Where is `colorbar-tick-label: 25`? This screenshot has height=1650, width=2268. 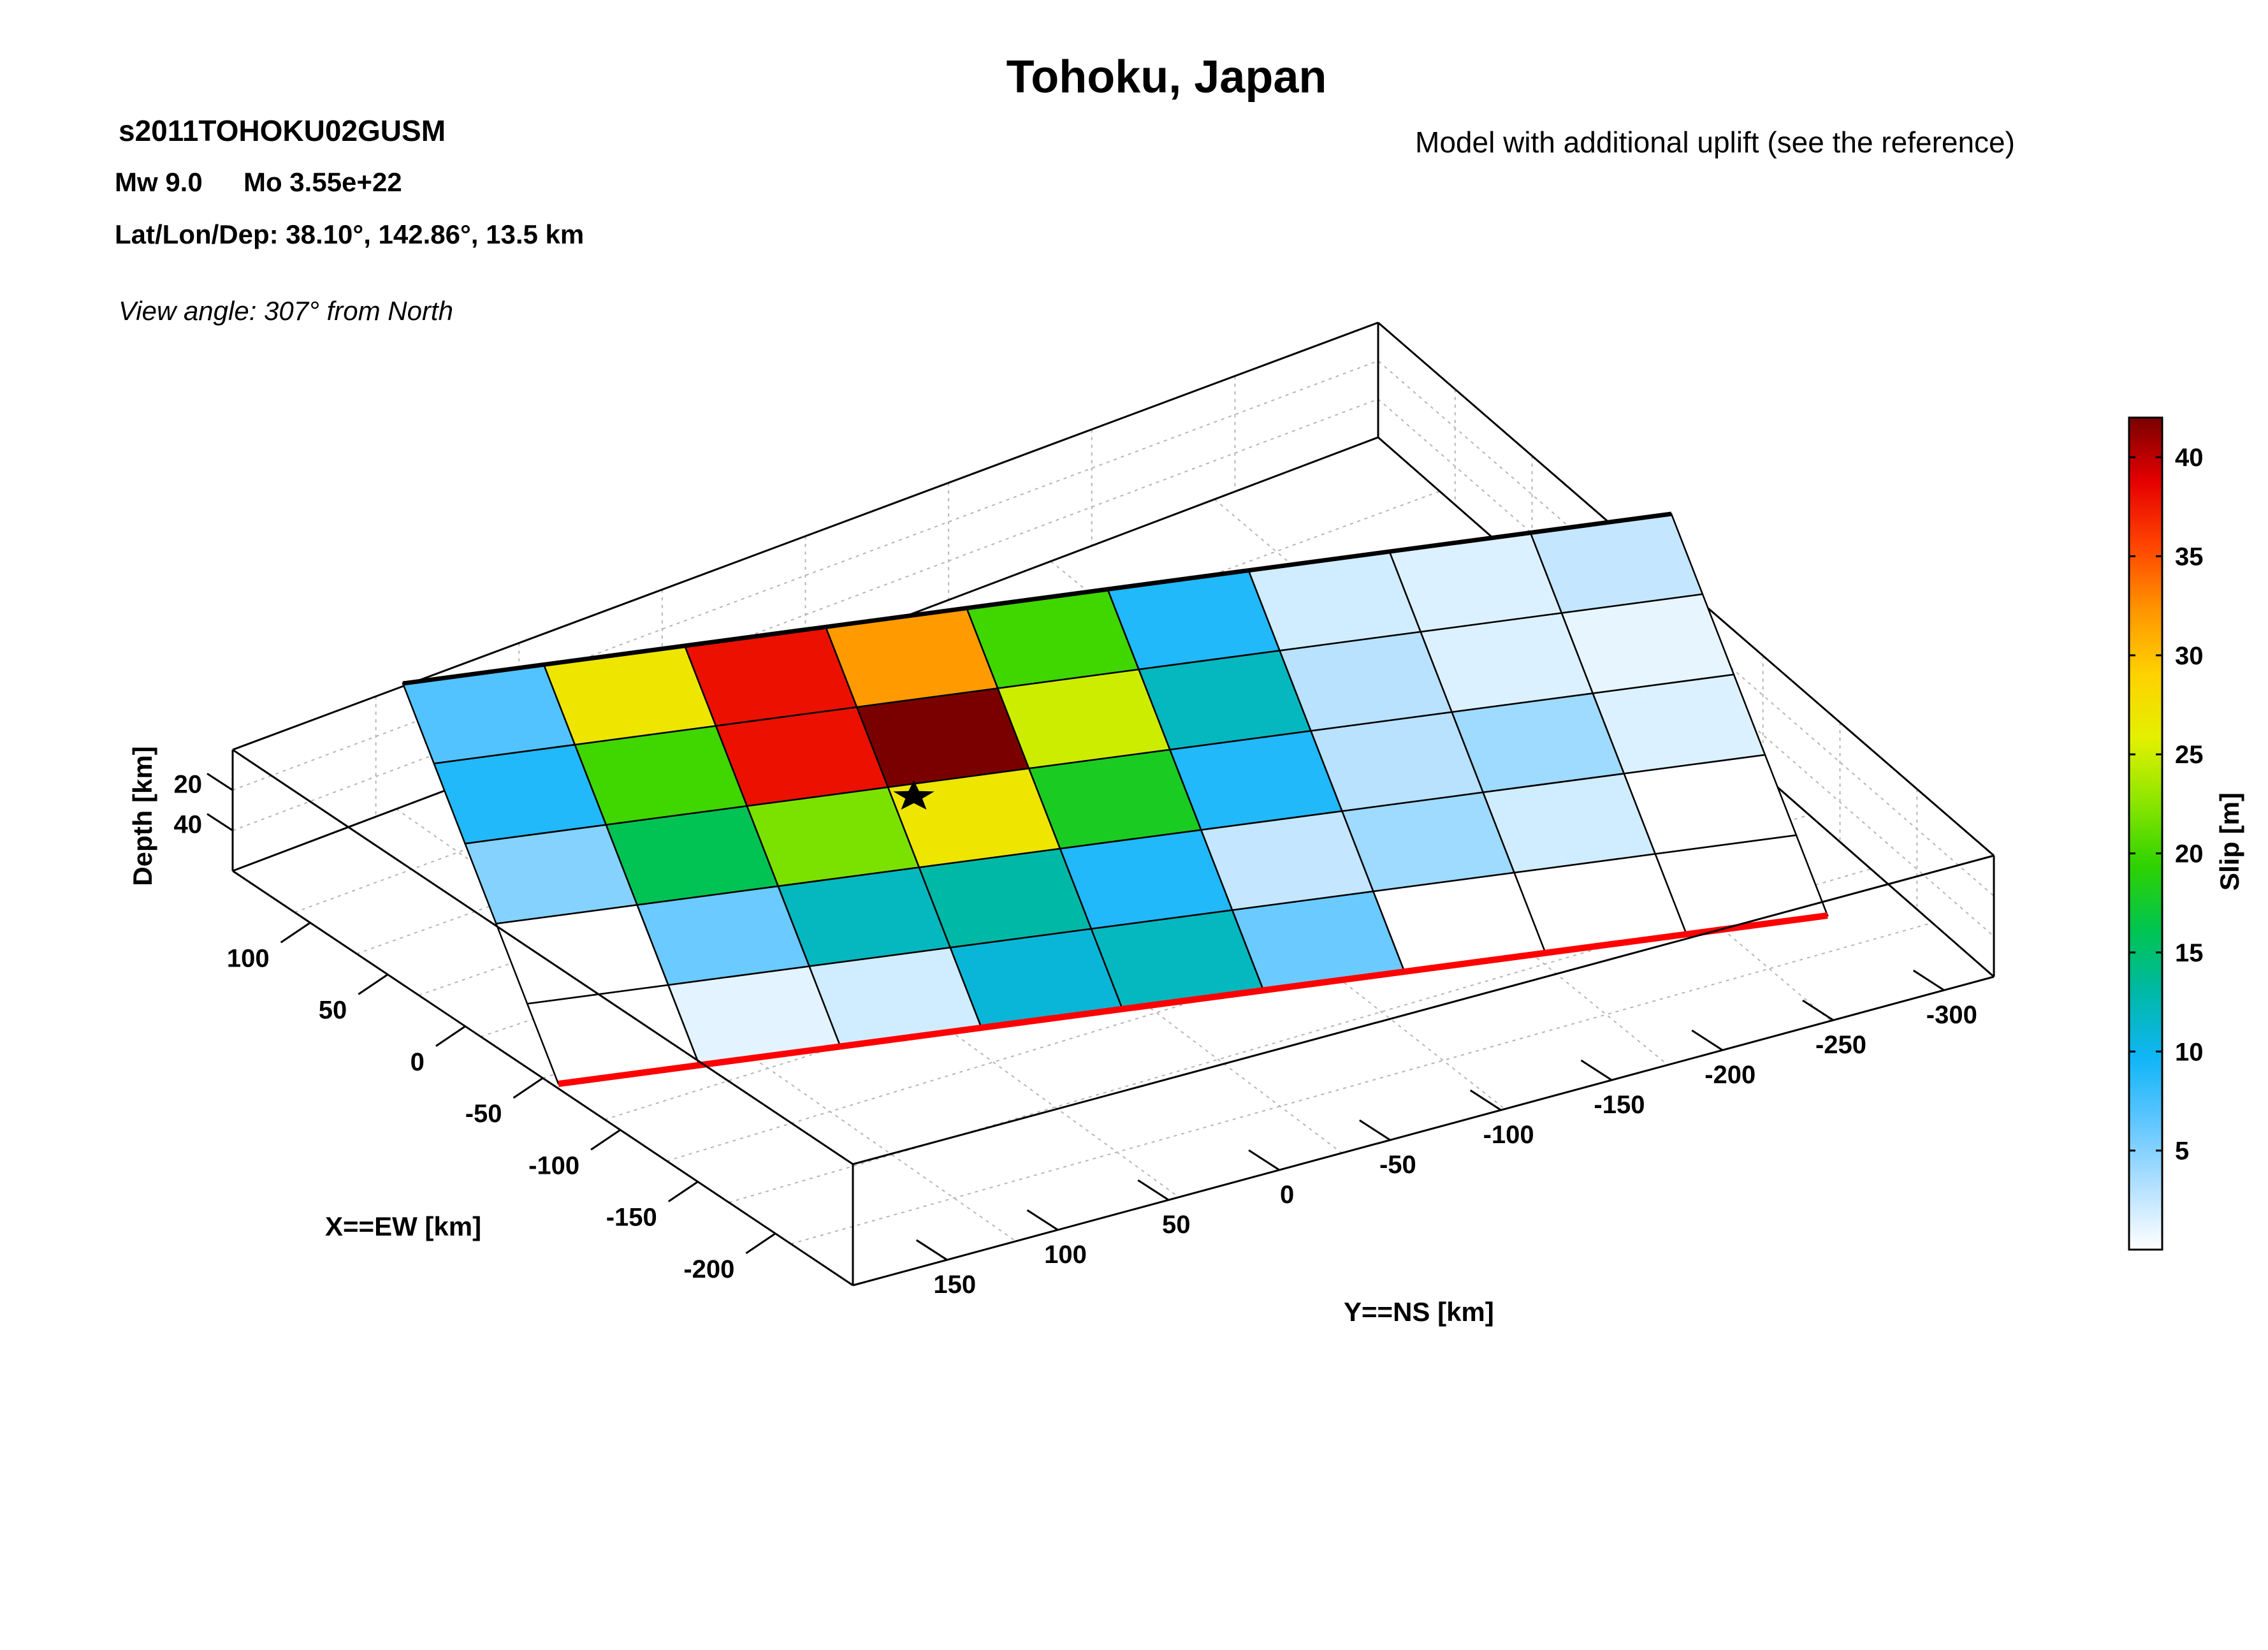
colorbar-tick-label: 25 is located at coordinates (2189, 755).